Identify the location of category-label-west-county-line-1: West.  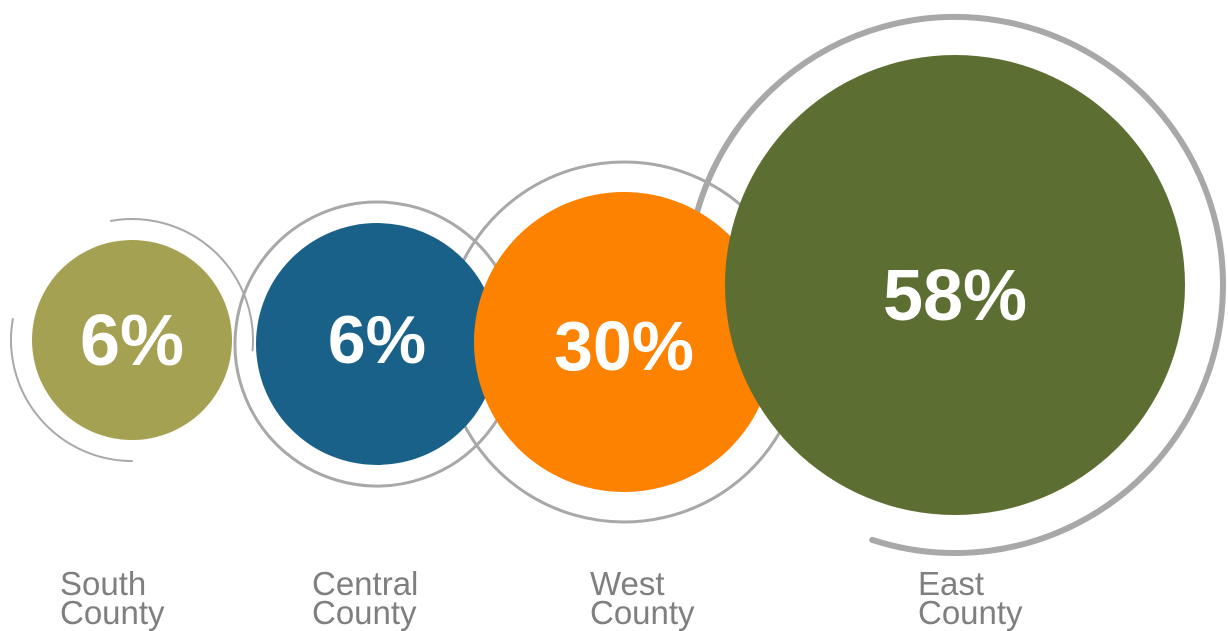
(627, 583).